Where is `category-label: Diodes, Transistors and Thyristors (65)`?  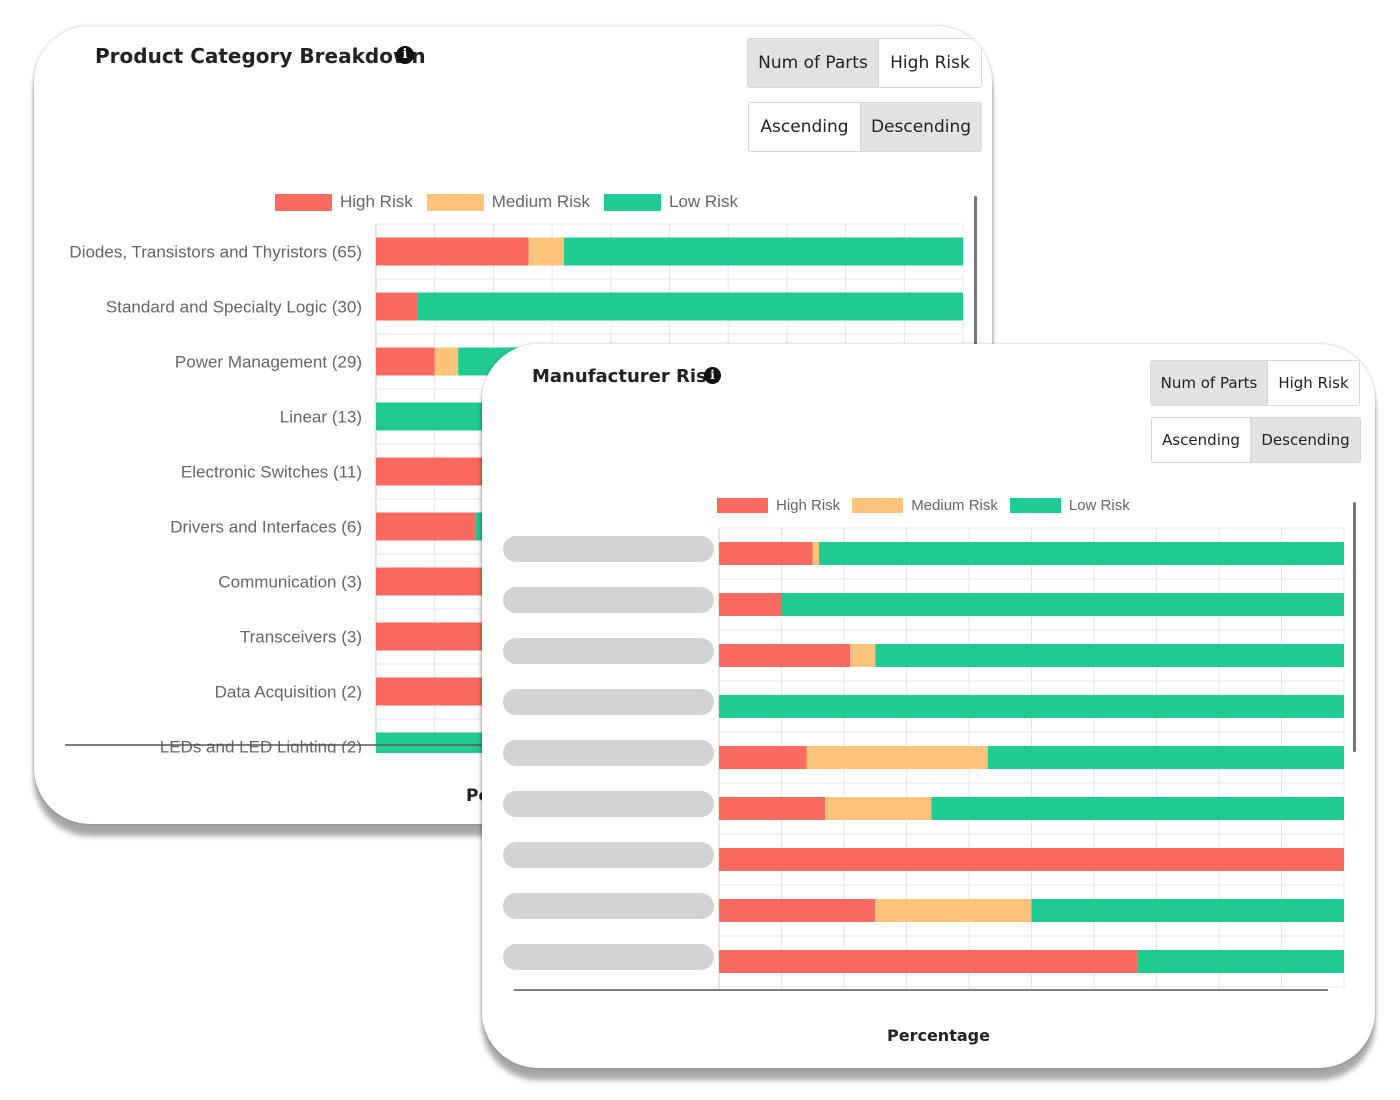
category-label: Diodes, Transistors and Thyristors (65) is located at coordinates (215, 252).